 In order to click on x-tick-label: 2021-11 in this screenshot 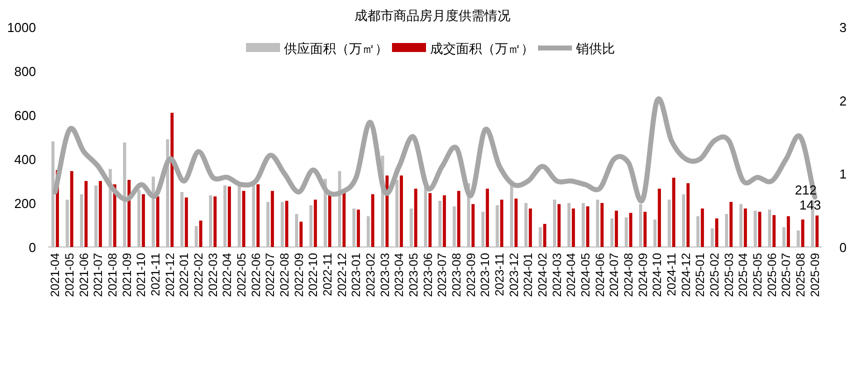, I will do `click(155, 274)`.